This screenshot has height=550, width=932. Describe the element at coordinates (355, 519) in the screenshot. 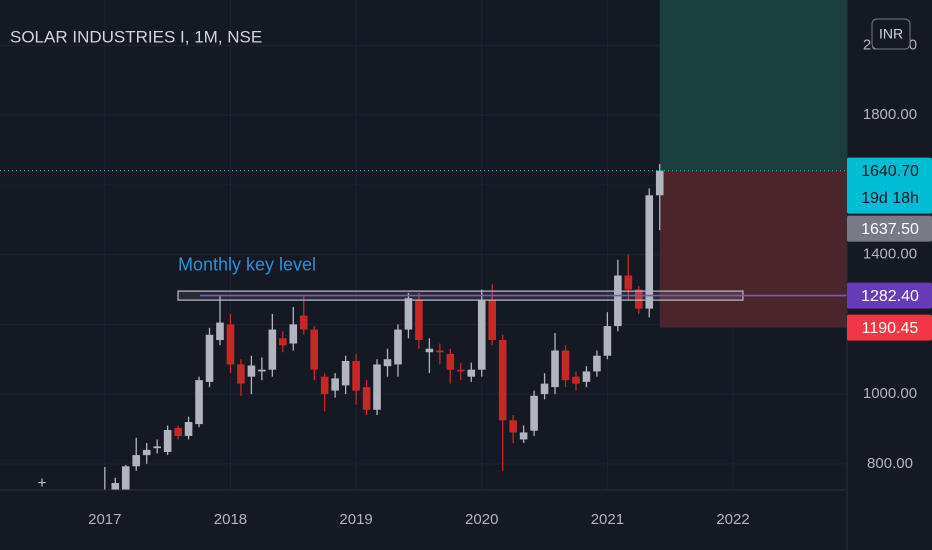

I see `x-tick-label: 2019` at that location.